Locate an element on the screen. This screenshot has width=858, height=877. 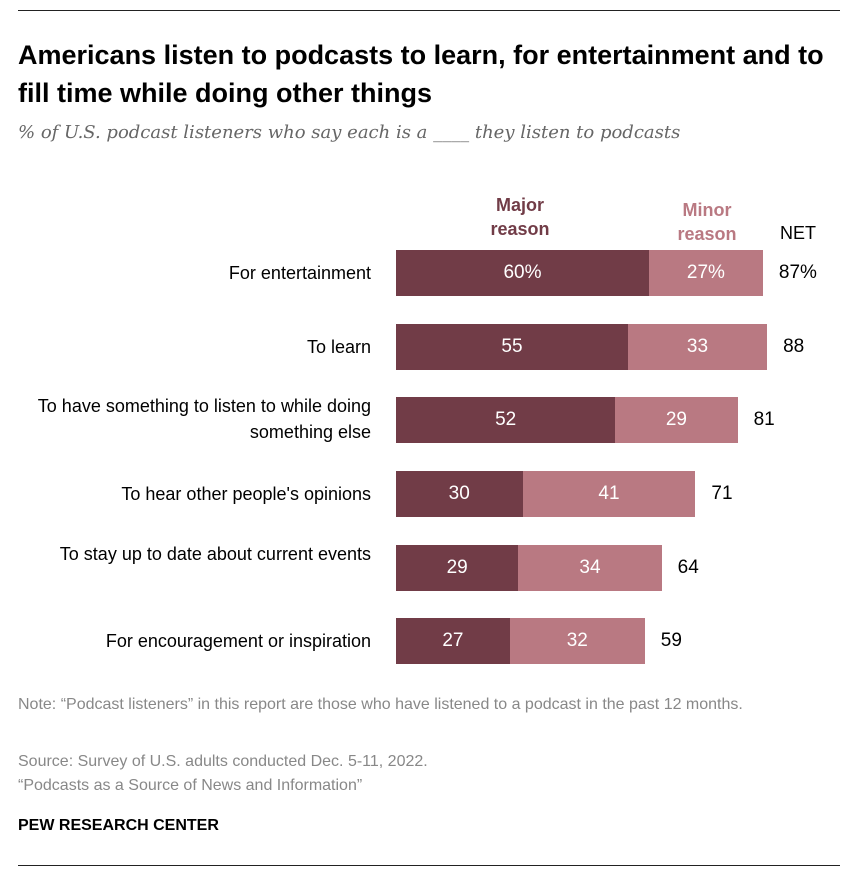
legend-major: Major reason is located at coordinates (520, 217).